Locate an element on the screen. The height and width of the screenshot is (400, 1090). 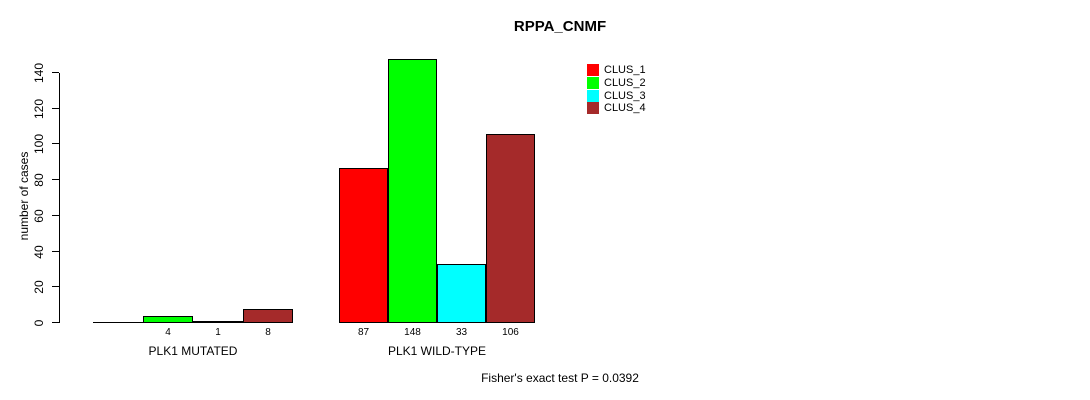
legend-item-clus_1: CLUS_1 is located at coordinates (616, 70).